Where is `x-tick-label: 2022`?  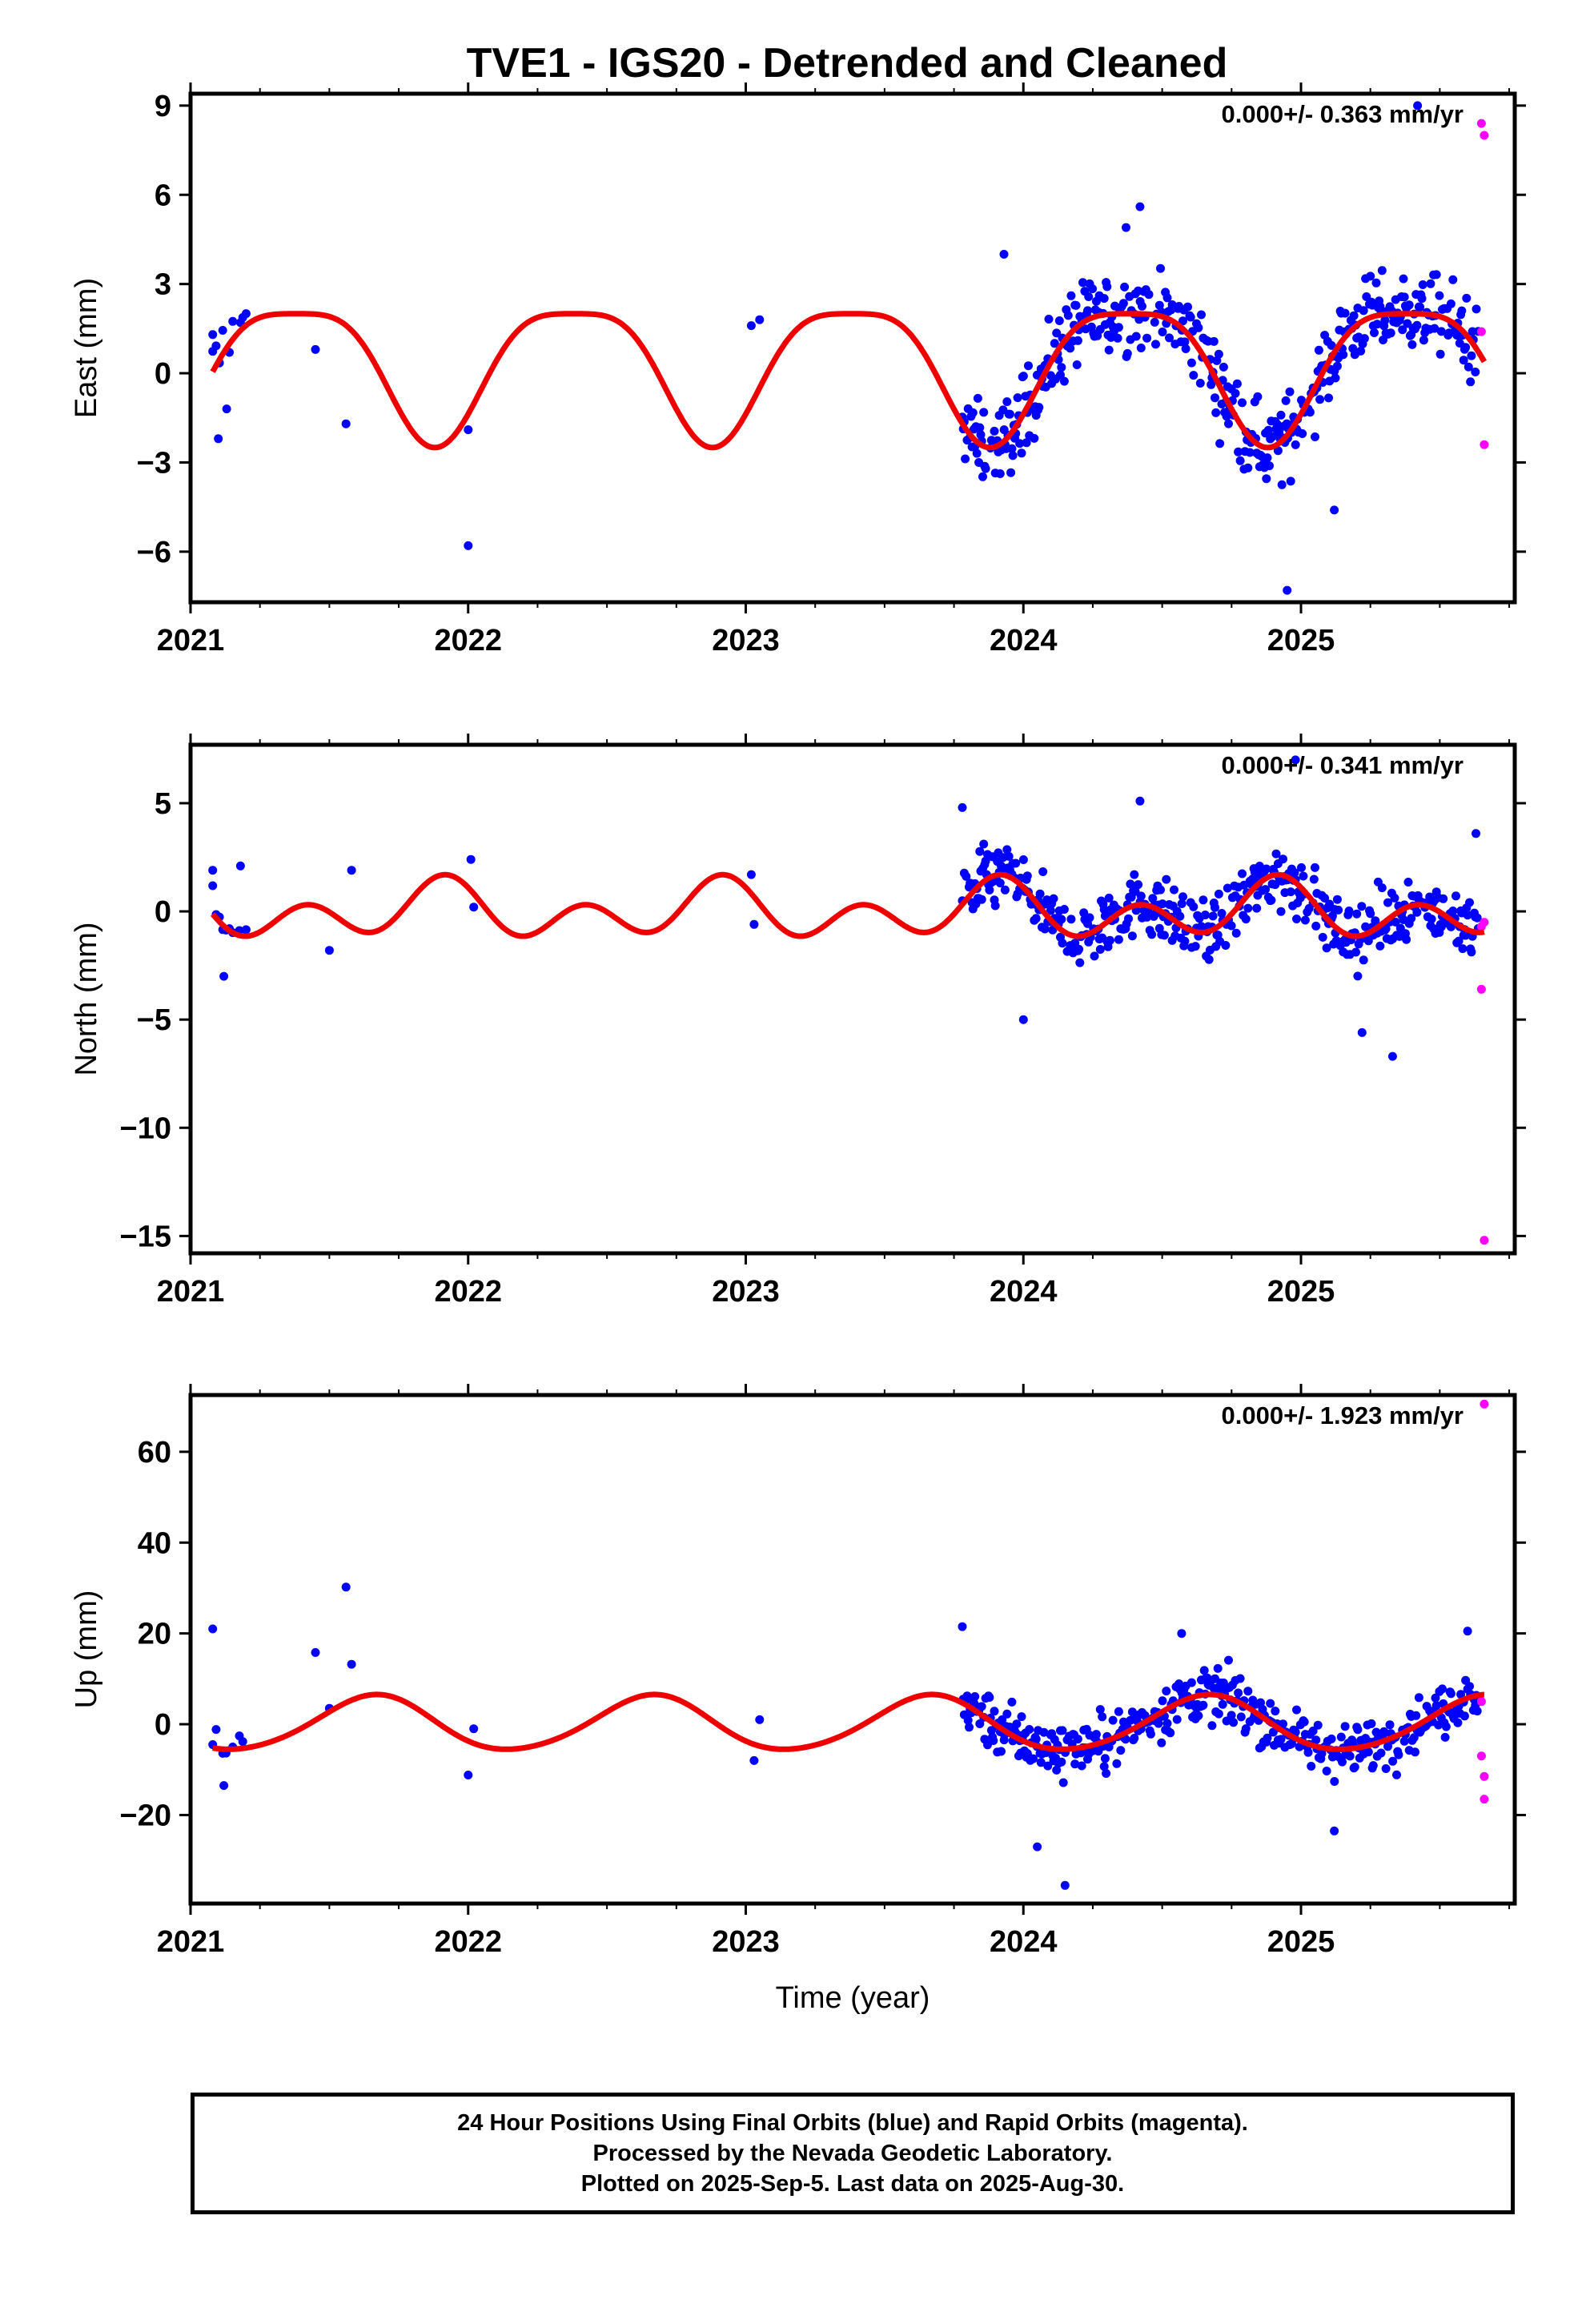 x-tick-label: 2022 is located at coordinates (468, 1292).